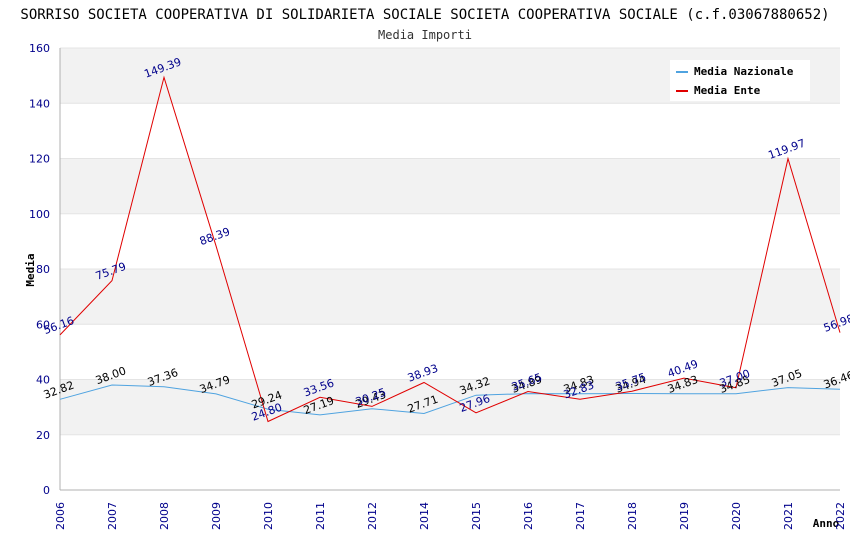  I want to click on x-tick-label: 2022, so click(840, 516).